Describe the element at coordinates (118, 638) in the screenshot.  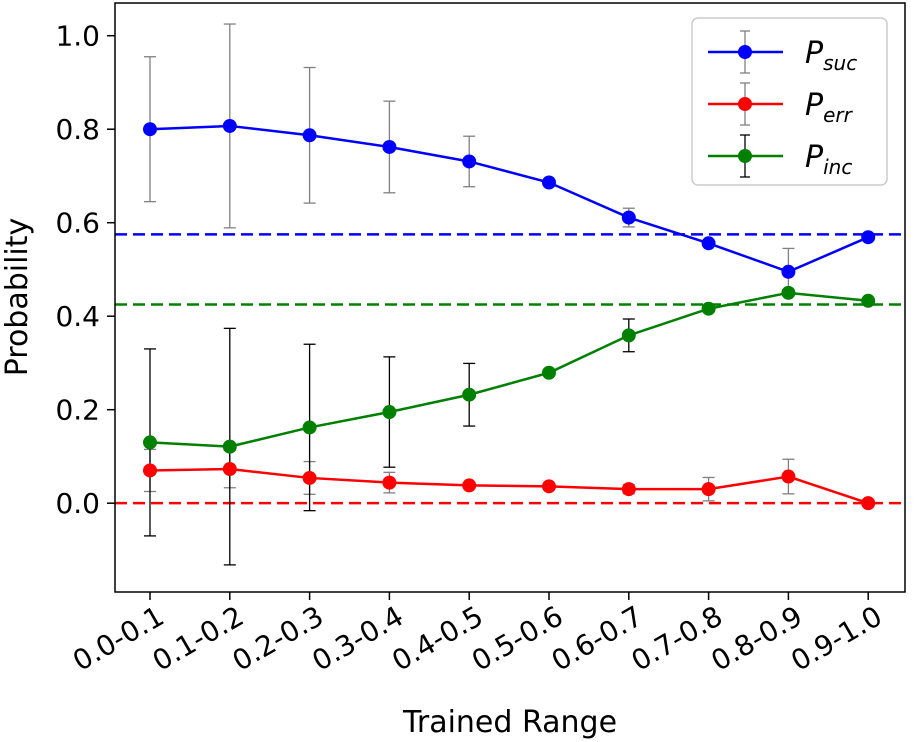
I see `x-tick-label-0: 0.0-0.1` at that location.